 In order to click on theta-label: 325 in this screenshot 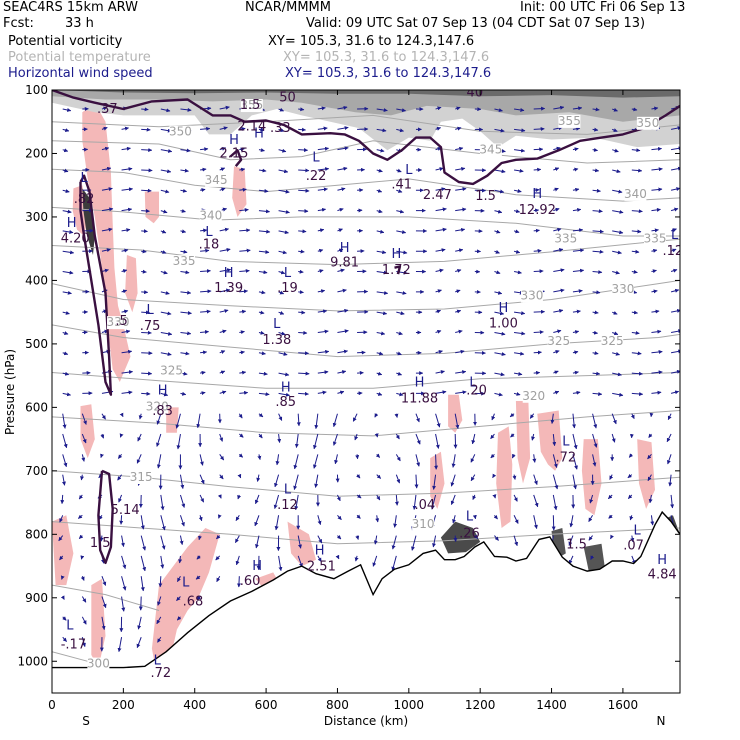, I will do `click(612, 341)`.